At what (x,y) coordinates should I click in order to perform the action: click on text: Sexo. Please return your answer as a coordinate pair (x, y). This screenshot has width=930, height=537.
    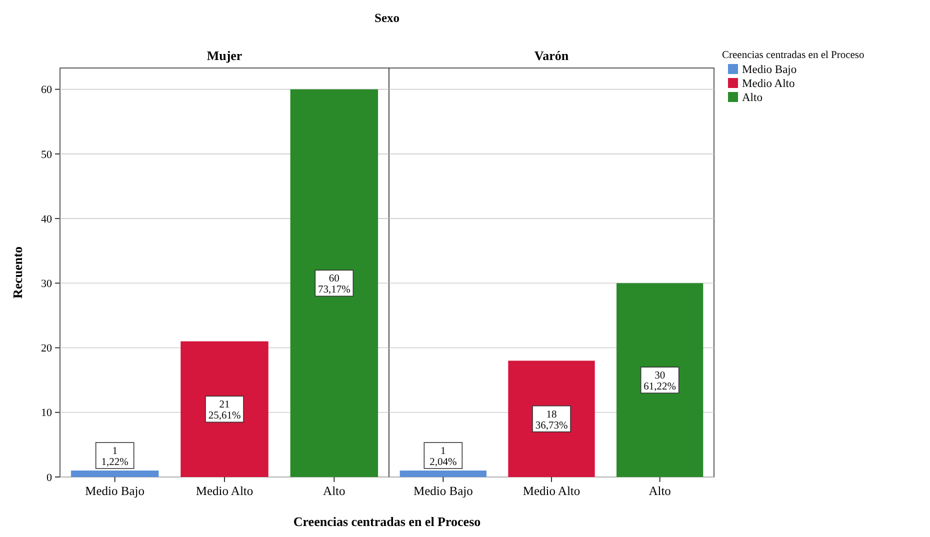
    Looking at the image, I should click on (387, 18).